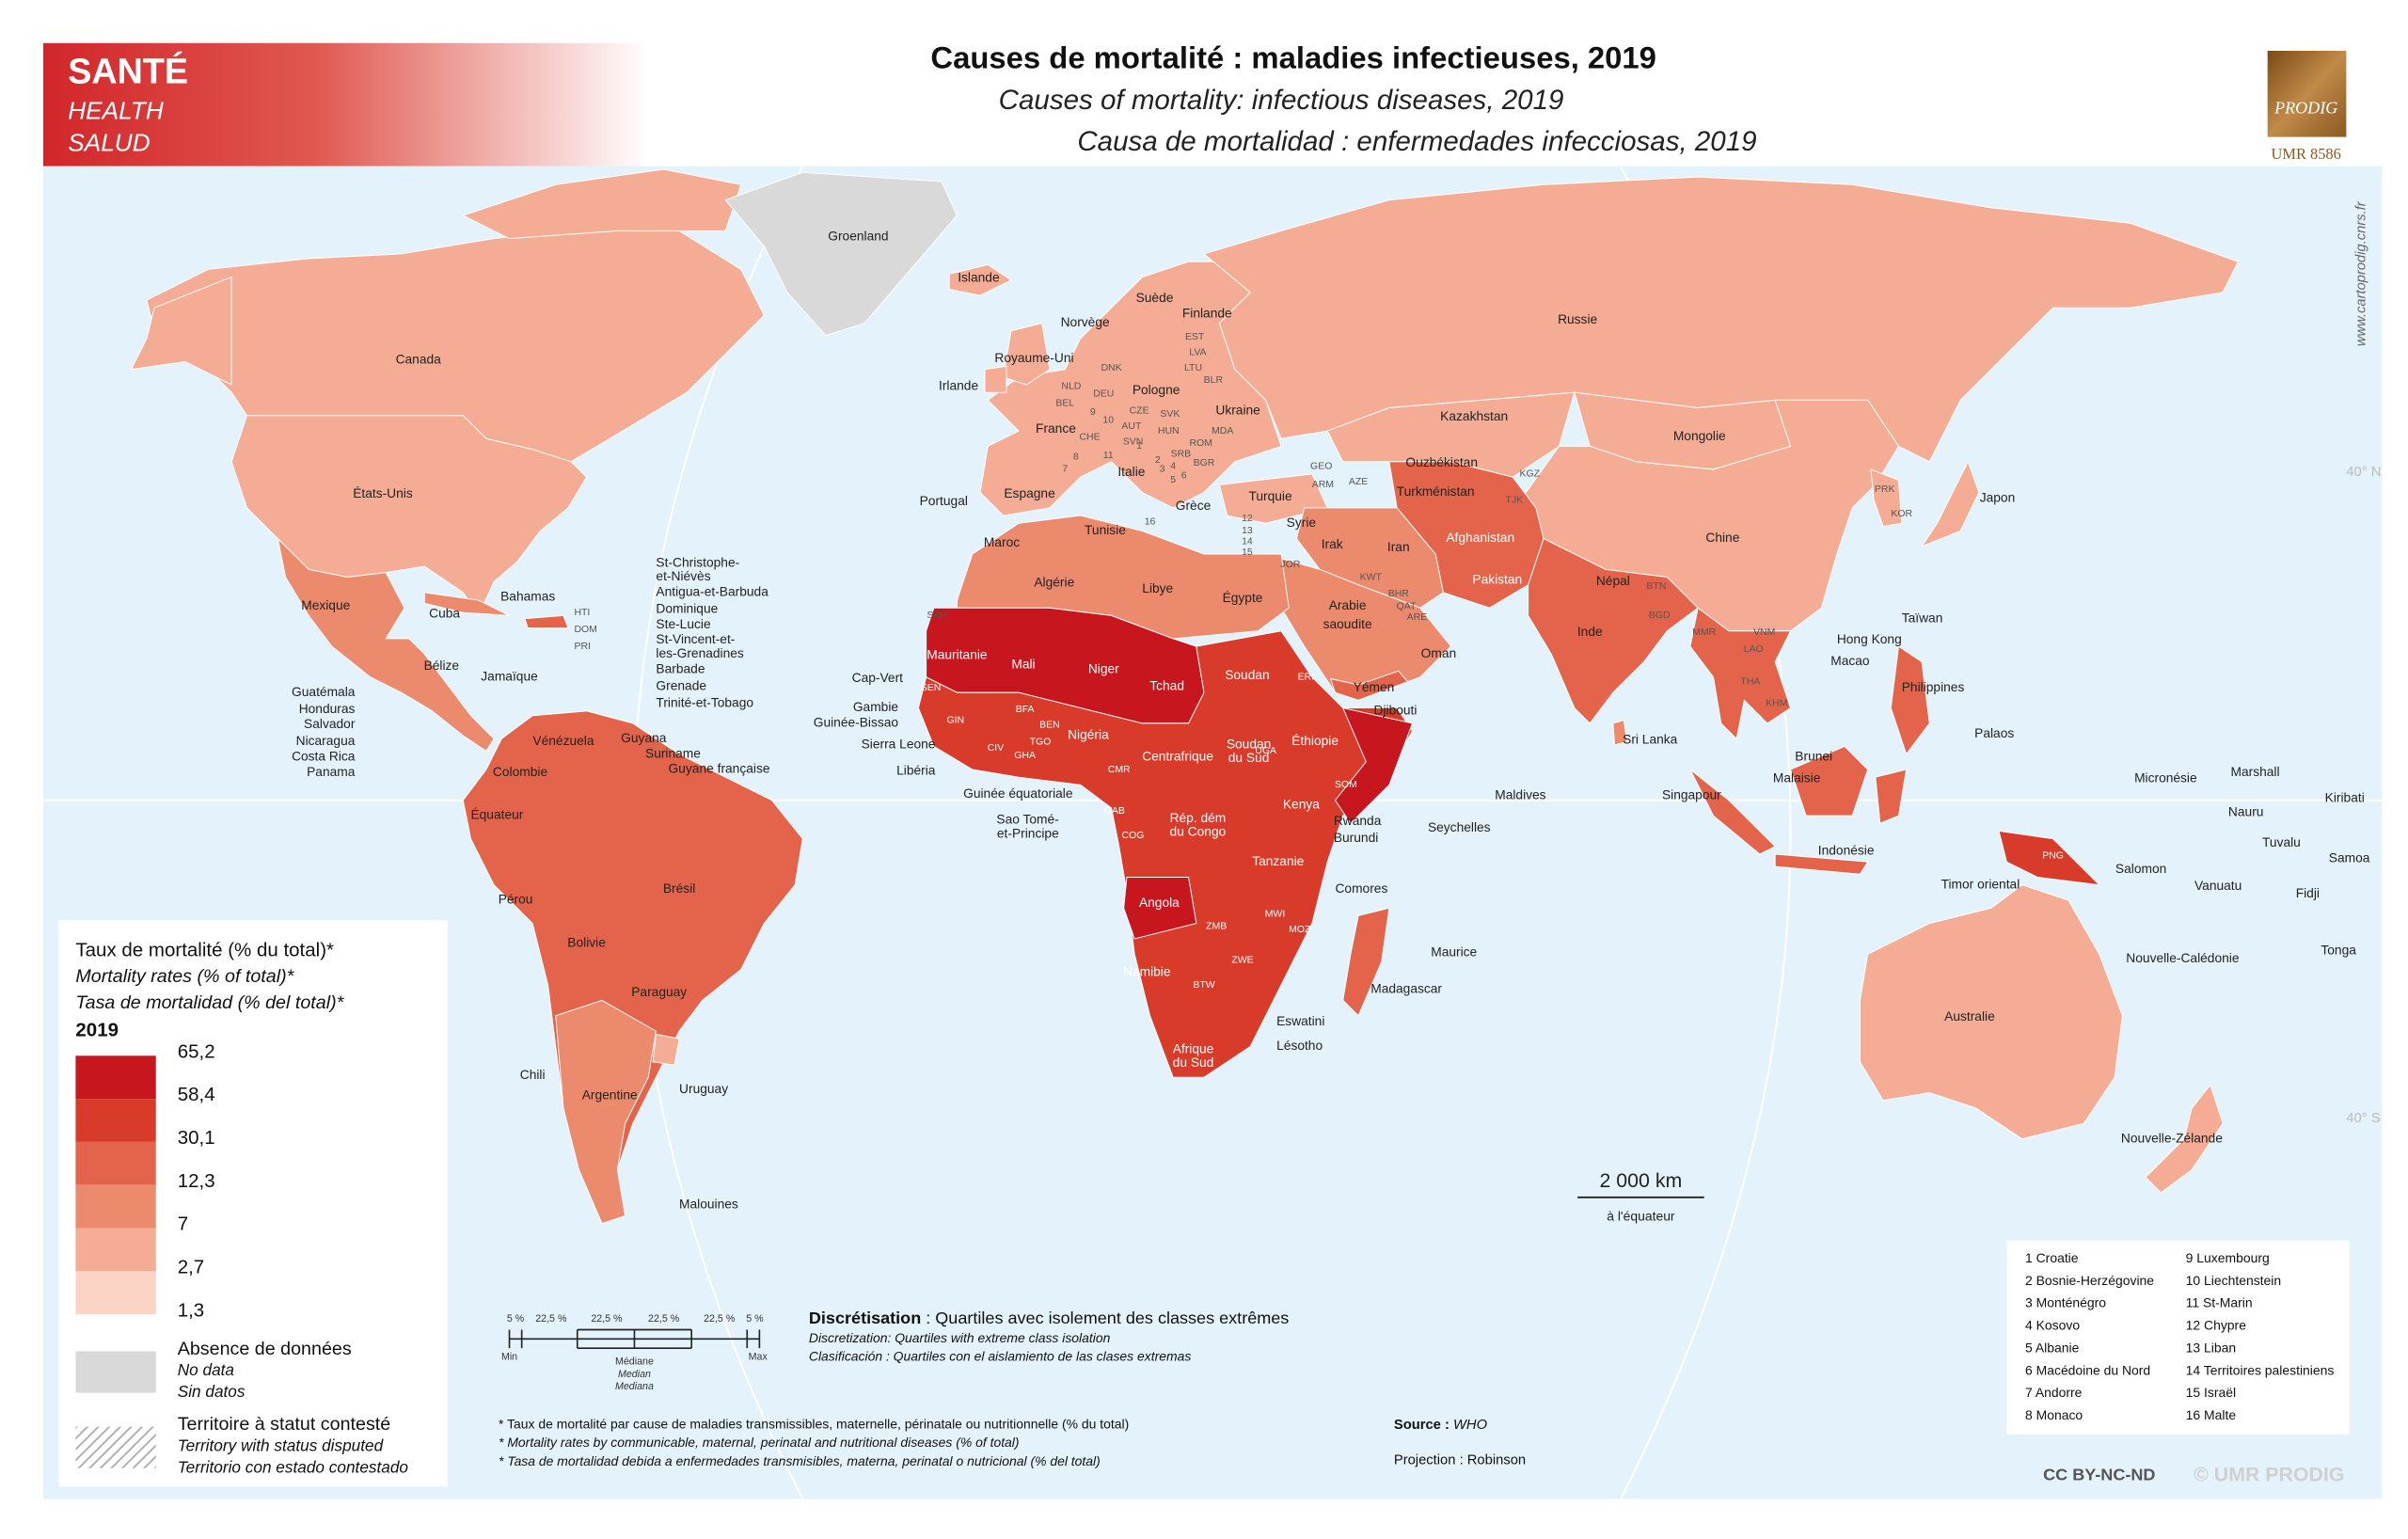 The width and height of the screenshot is (2408, 1539). I want to click on country-label: Ste-Lucie, so click(684, 624).